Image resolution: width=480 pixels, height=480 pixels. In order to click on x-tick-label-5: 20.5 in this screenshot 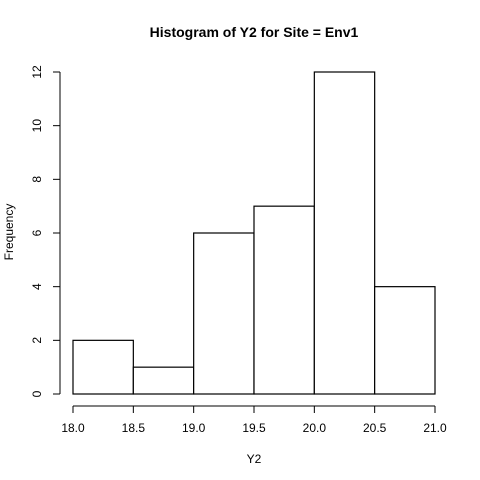, I will do `click(375, 428)`.